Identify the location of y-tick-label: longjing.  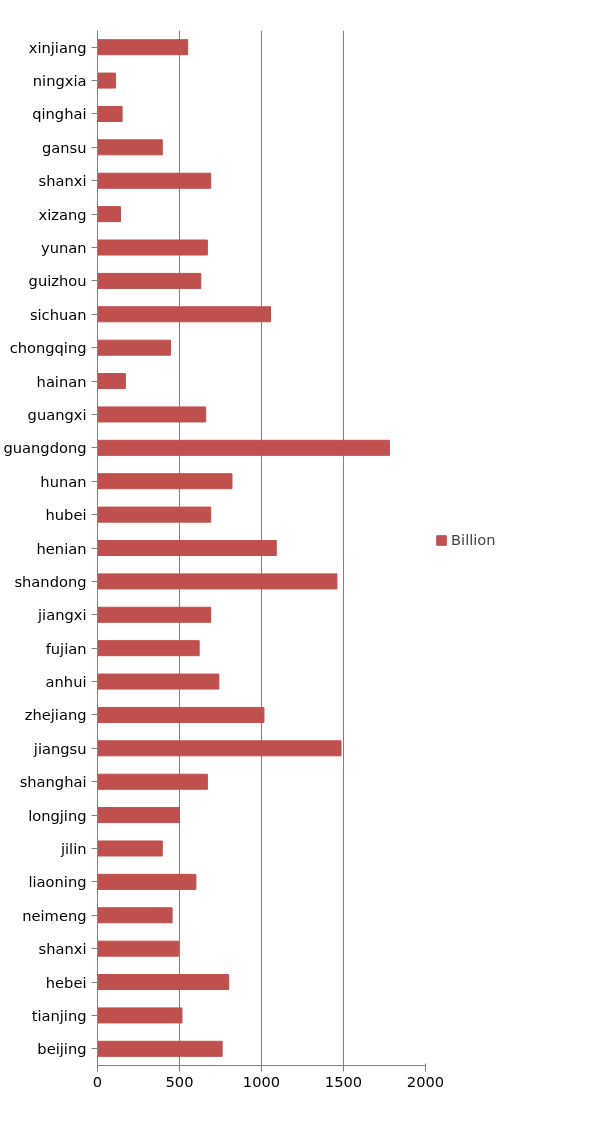
(57, 815).